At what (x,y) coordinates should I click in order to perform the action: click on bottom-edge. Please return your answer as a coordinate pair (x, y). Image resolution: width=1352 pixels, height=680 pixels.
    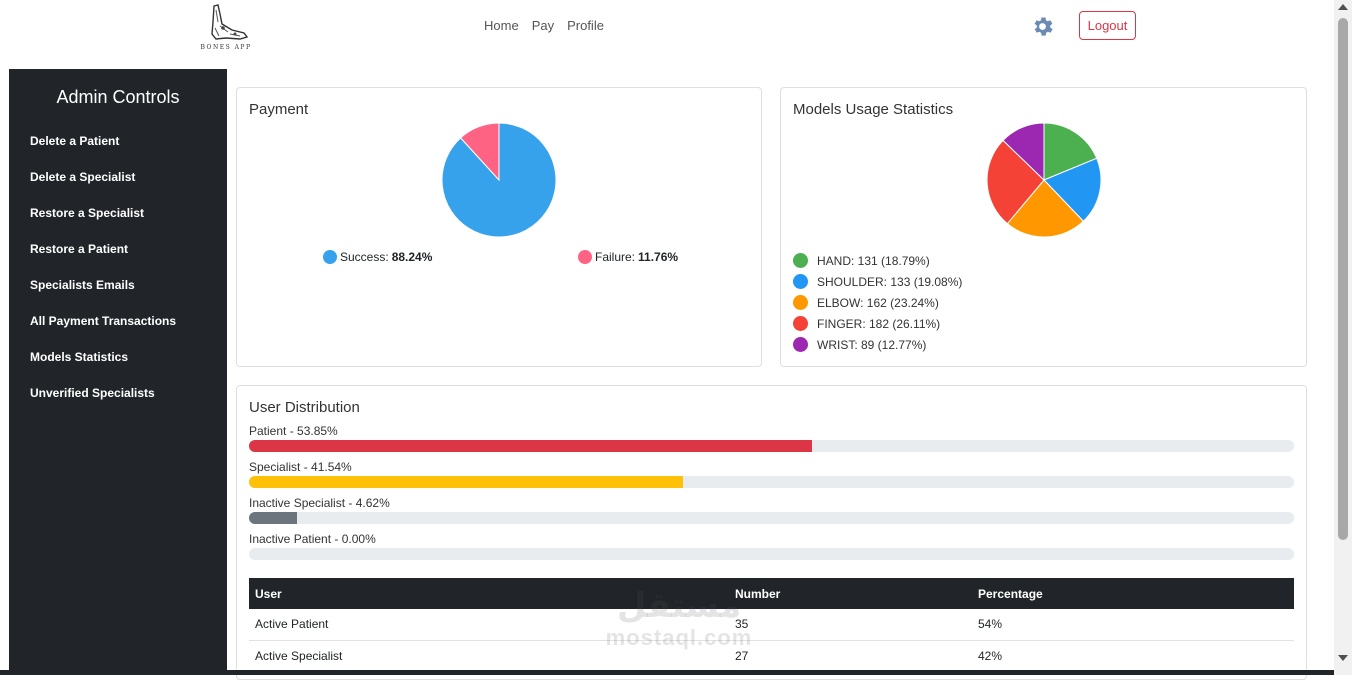
    Looking at the image, I should click on (667, 672).